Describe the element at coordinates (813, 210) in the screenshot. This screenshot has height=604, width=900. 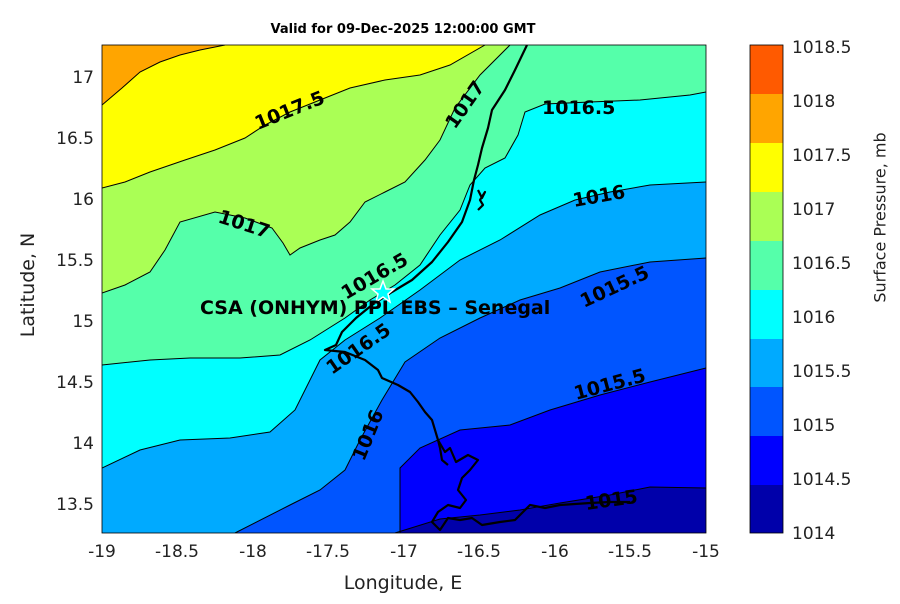
I see `colorbar-tick-label: 1017` at that location.